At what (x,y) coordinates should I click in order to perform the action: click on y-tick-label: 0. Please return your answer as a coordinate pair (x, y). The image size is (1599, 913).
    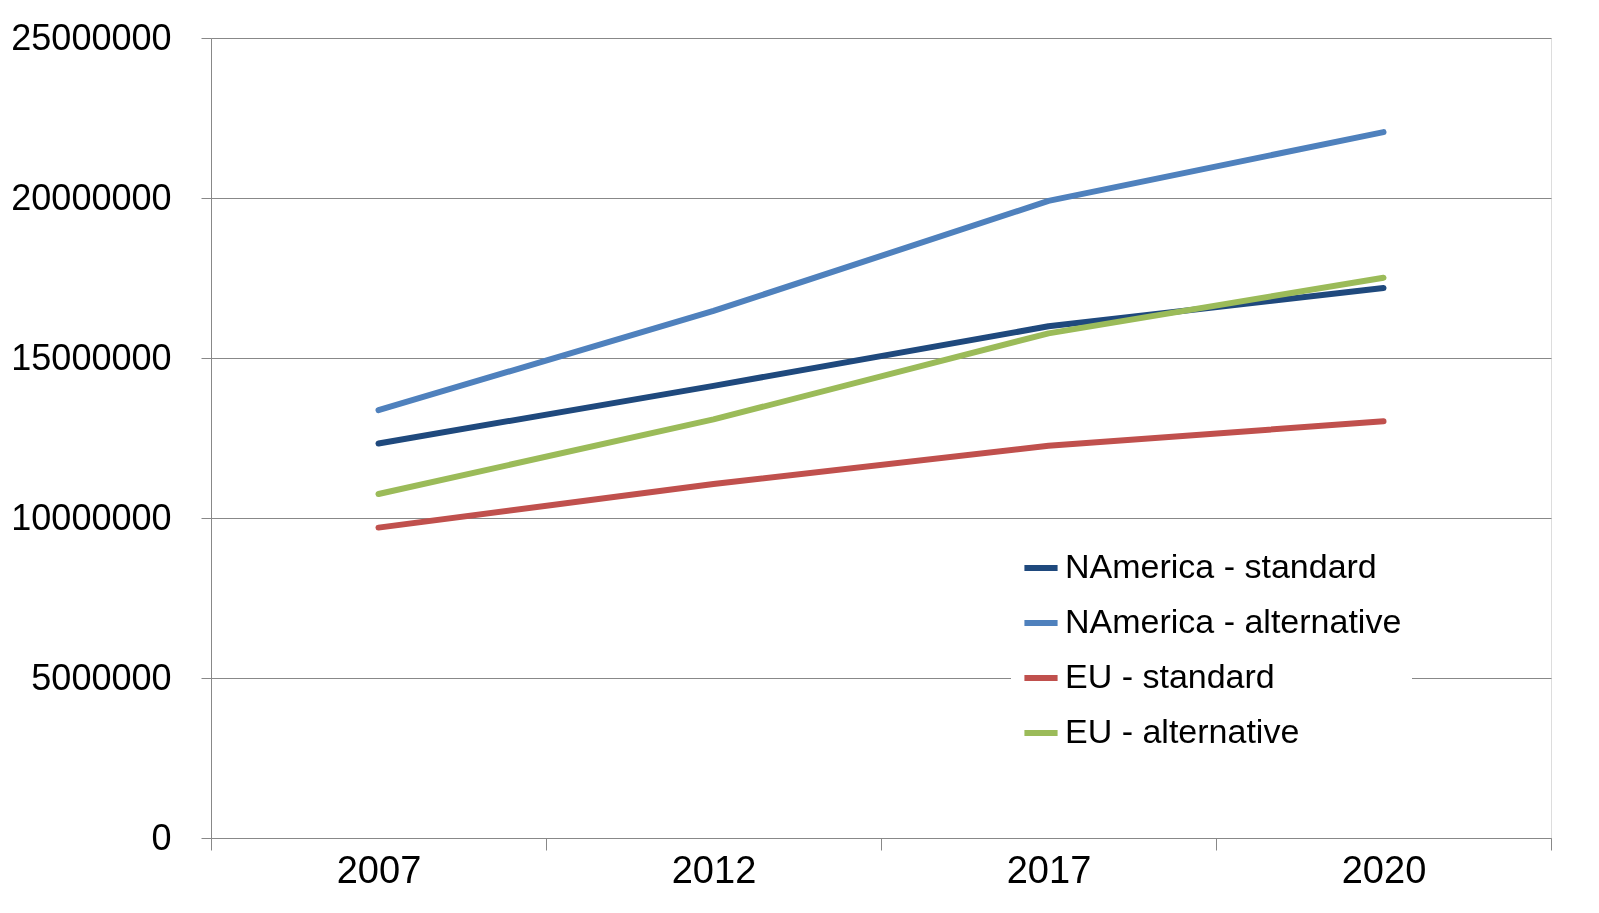
    Looking at the image, I should click on (161, 837).